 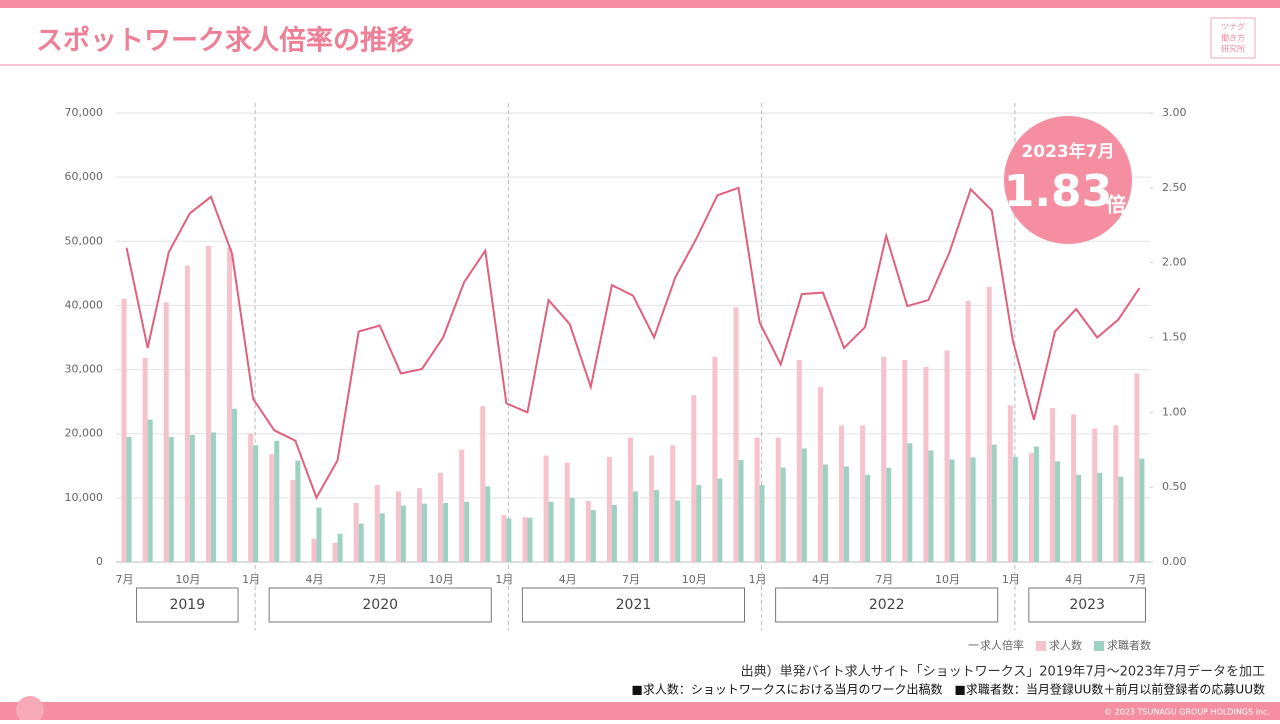 I want to click on y2-tick-label: 1.50, so click(x=1174, y=337).